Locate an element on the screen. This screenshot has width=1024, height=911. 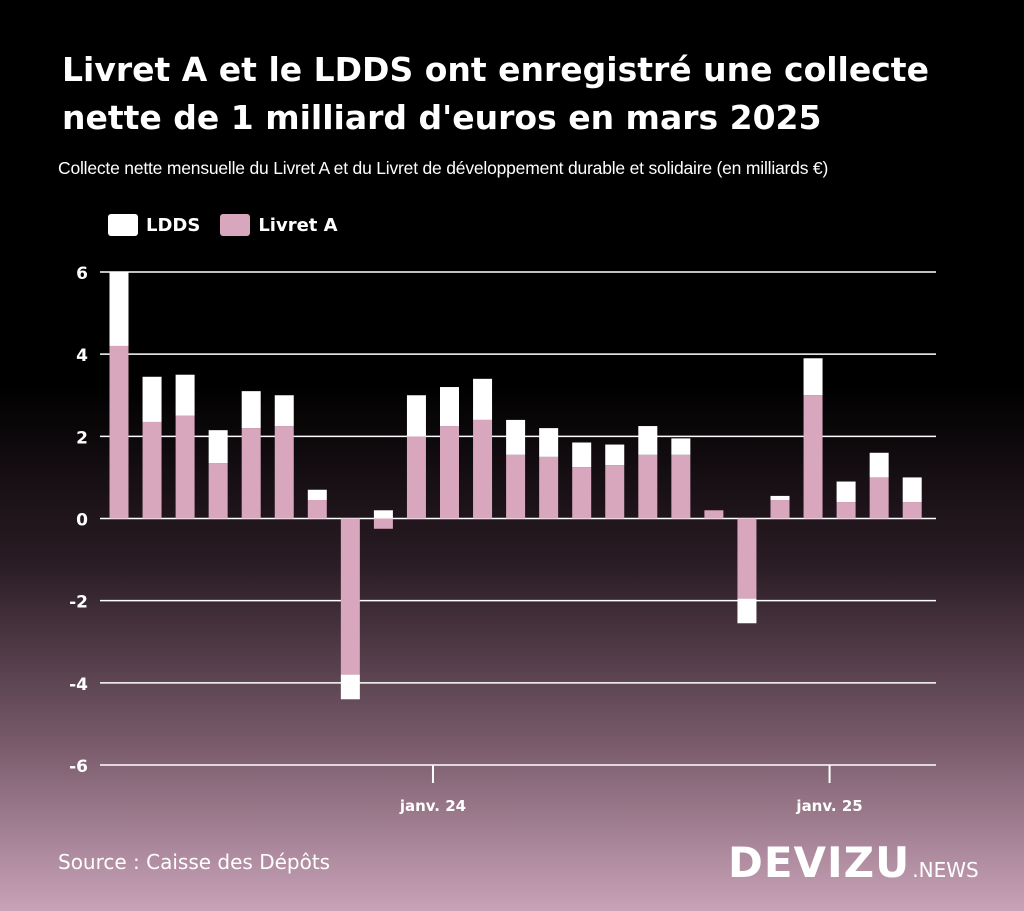
x-tick-label: janv. 25 is located at coordinates (828, 806).